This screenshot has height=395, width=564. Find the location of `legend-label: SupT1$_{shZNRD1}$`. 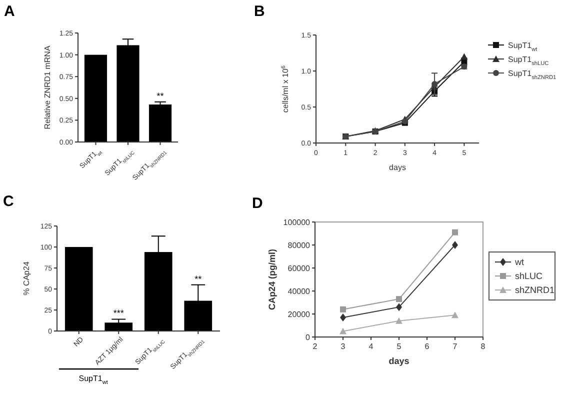

legend-label: SupT1$_{shZNRD1}$ is located at coordinates (532, 74).